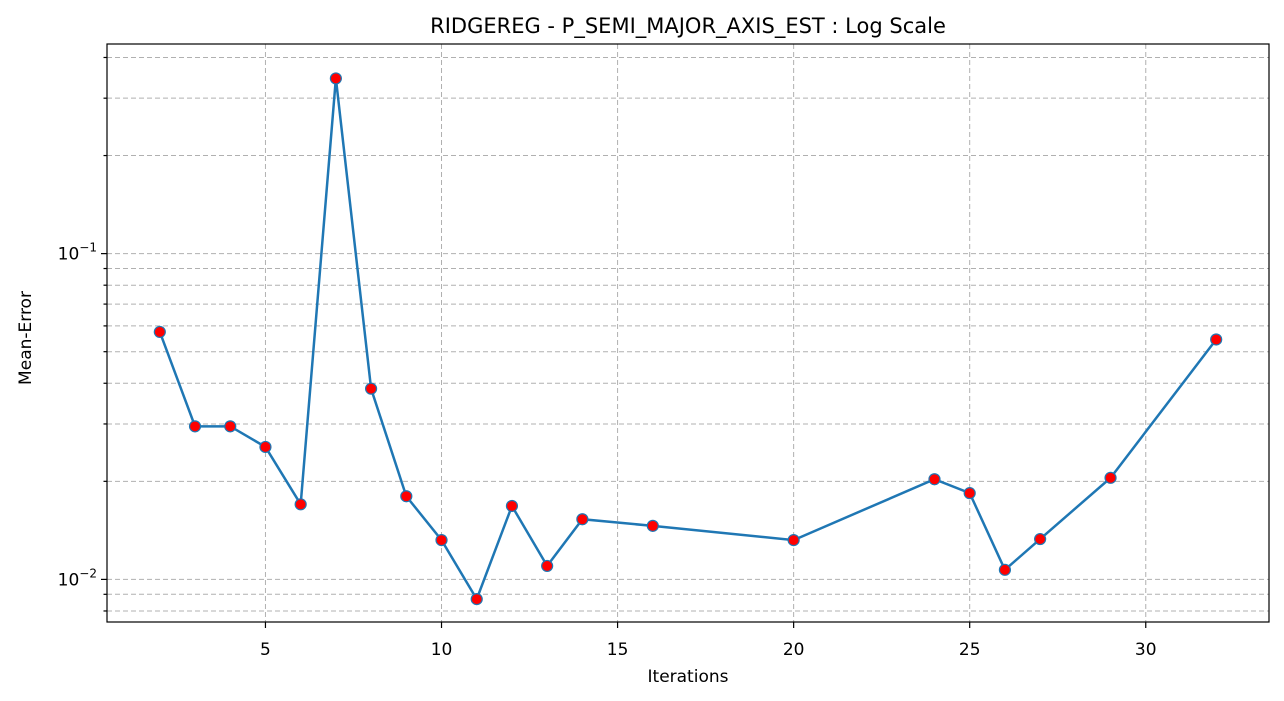  What do you see at coordinates (265, 650) in the screenshot?
I see `x-tick-label: 5` at bounding box center [265, 650].